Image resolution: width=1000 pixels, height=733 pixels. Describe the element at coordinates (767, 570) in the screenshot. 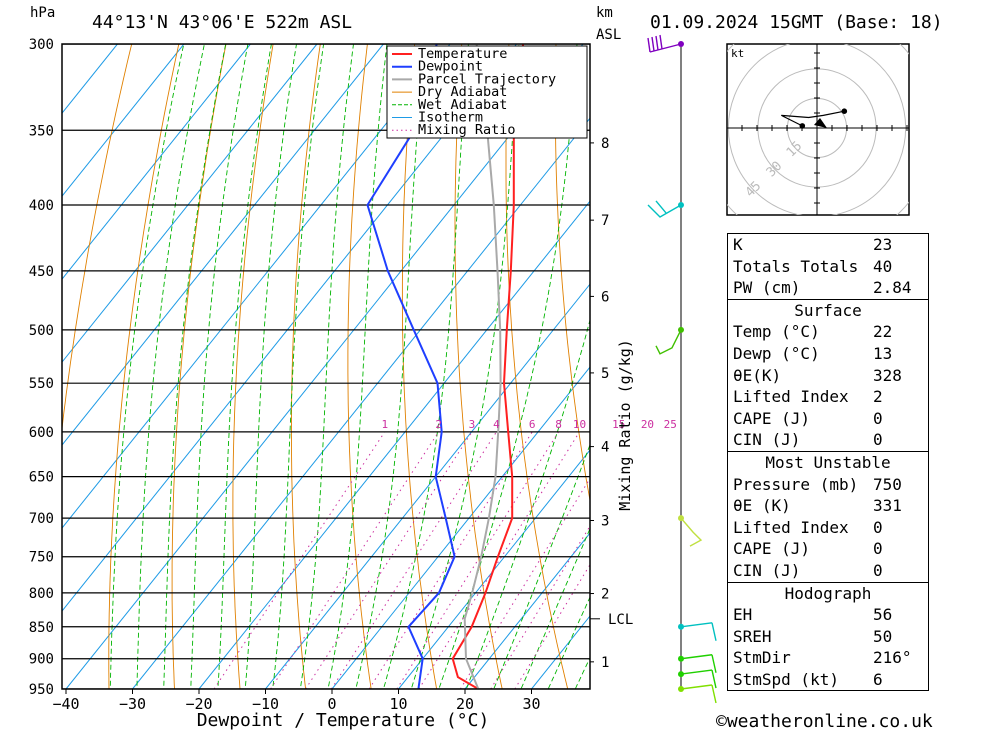

I see `mu-index-label: CIN (J)` at that location.